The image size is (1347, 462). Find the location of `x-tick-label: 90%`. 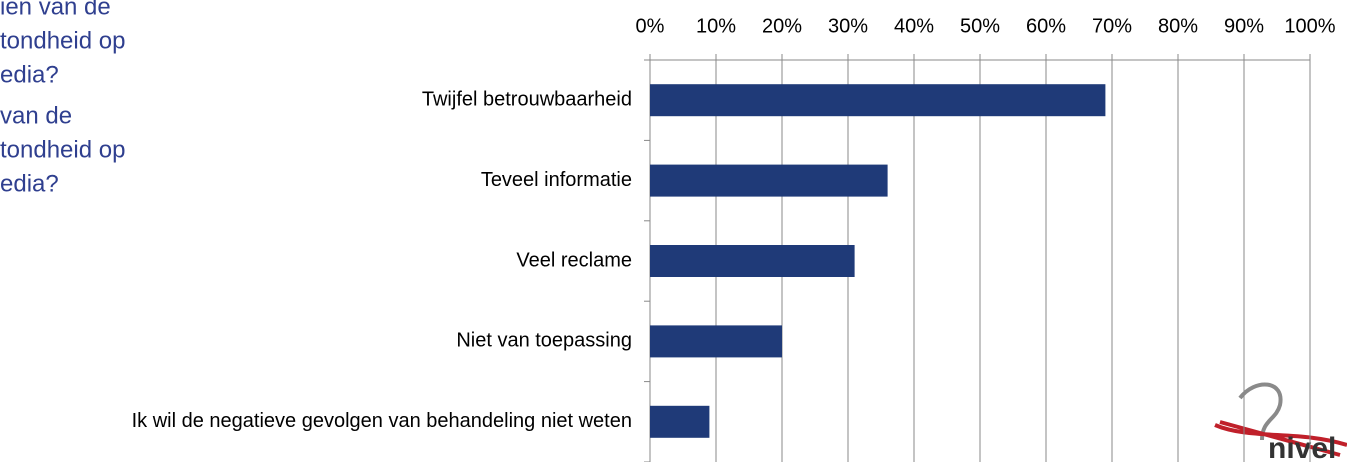

x-tick-label: 90% is located at coordinates (1244, 26).